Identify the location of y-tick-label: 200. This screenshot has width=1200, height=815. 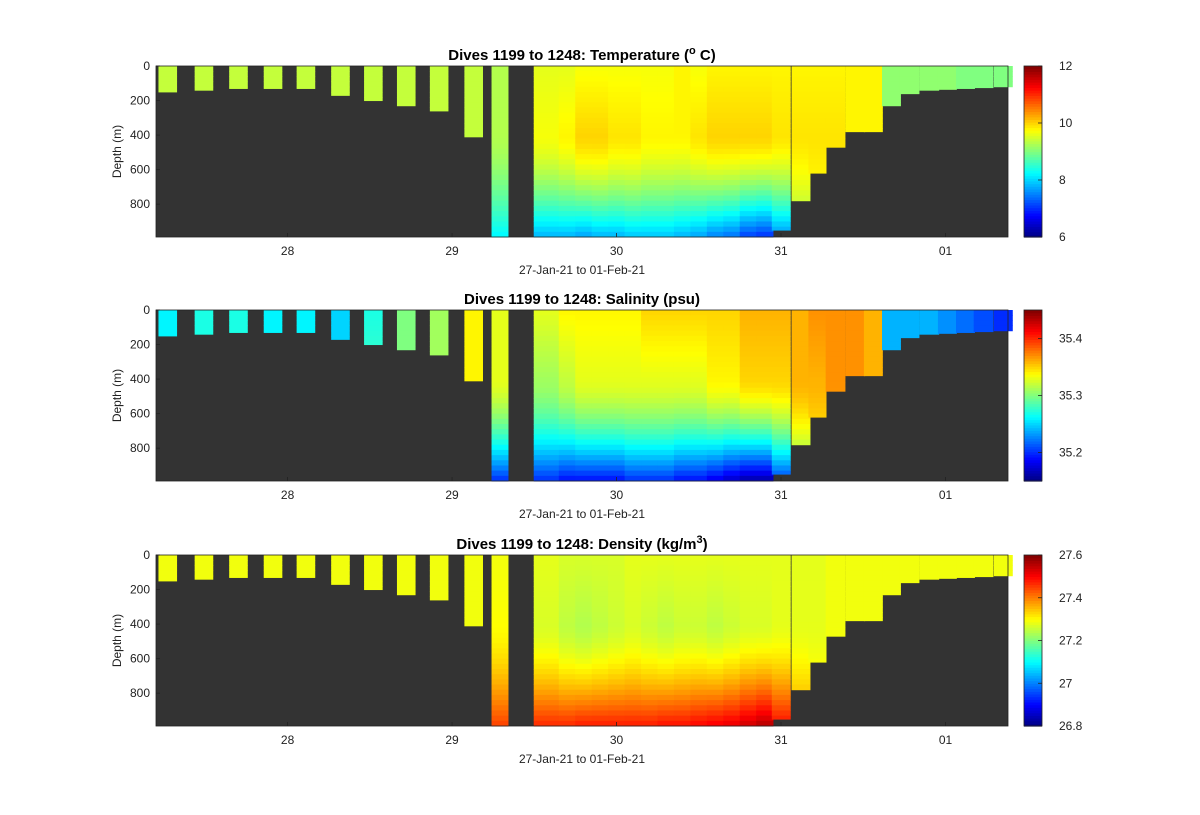
(140, 590).